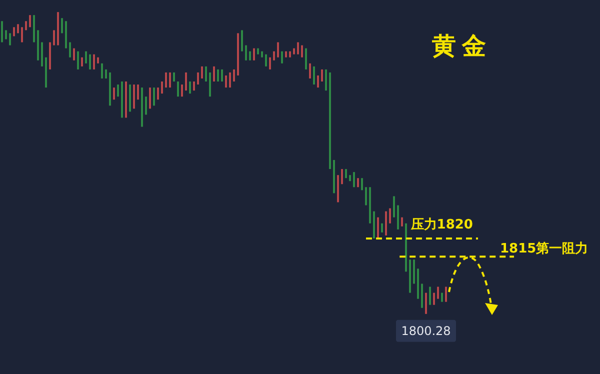  Describe the element at coordinates (426, 331) in the screenshot. I see `text: 1800.28` at that location.